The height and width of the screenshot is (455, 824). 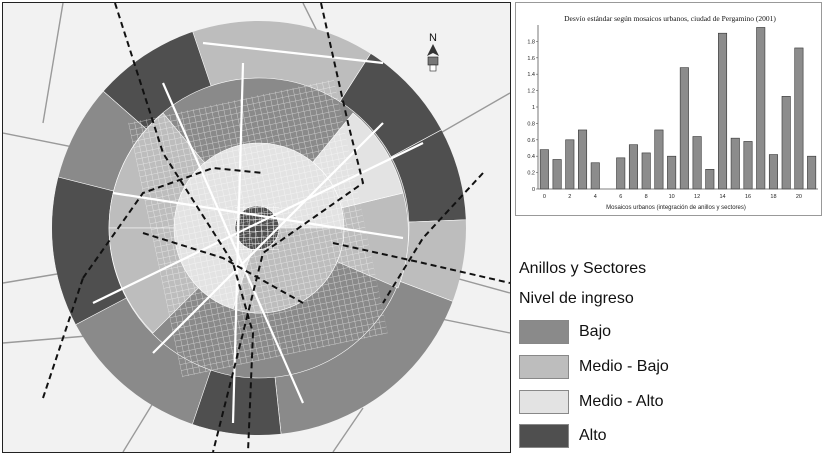 I want to click on y-tick-label: 0.8, so click(x=531, y=124).